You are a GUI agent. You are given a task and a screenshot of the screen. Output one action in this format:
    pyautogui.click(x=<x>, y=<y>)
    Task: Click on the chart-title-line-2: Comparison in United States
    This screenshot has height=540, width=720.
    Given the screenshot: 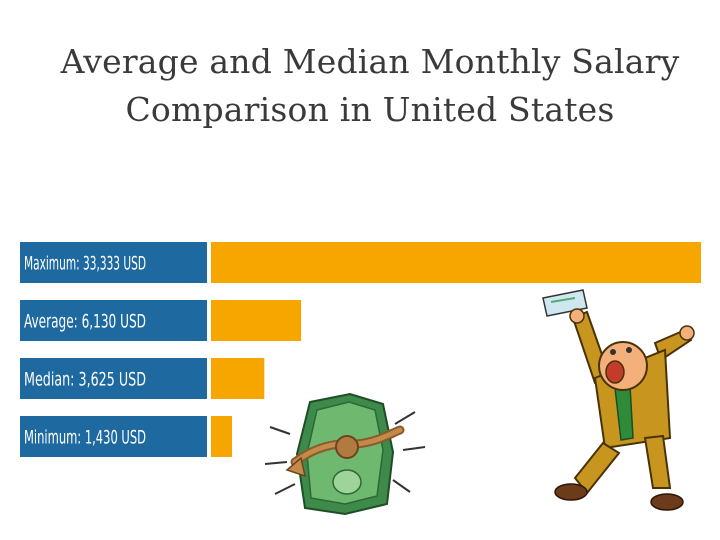 What is the action you would take?
    pyautogui.click(x=370, y=109)
    